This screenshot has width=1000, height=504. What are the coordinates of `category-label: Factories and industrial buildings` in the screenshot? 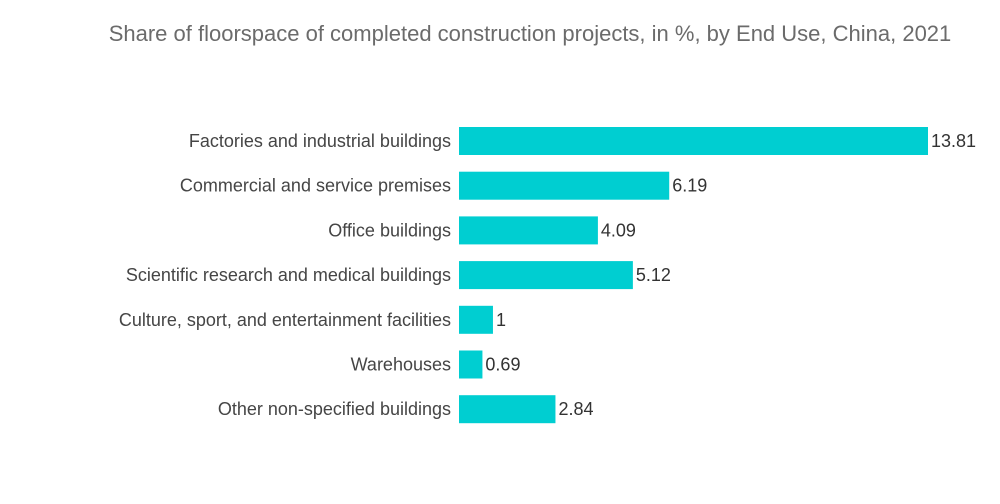 It's located at (320, 141).